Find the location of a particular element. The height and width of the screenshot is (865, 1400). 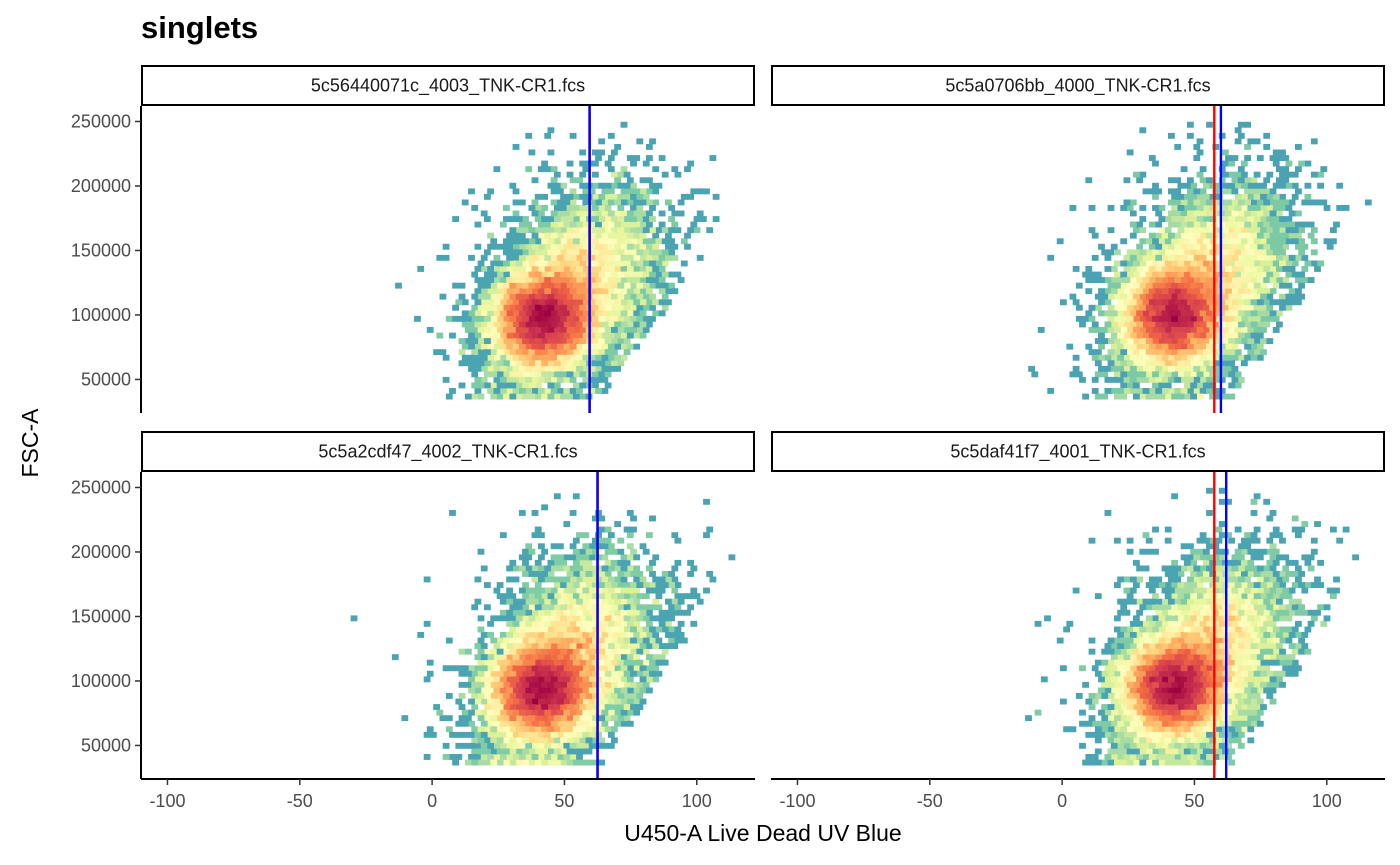

facet-label: 5c56440071c_4003_TNK-CR1.fcs is located at coordinates (448, 86).